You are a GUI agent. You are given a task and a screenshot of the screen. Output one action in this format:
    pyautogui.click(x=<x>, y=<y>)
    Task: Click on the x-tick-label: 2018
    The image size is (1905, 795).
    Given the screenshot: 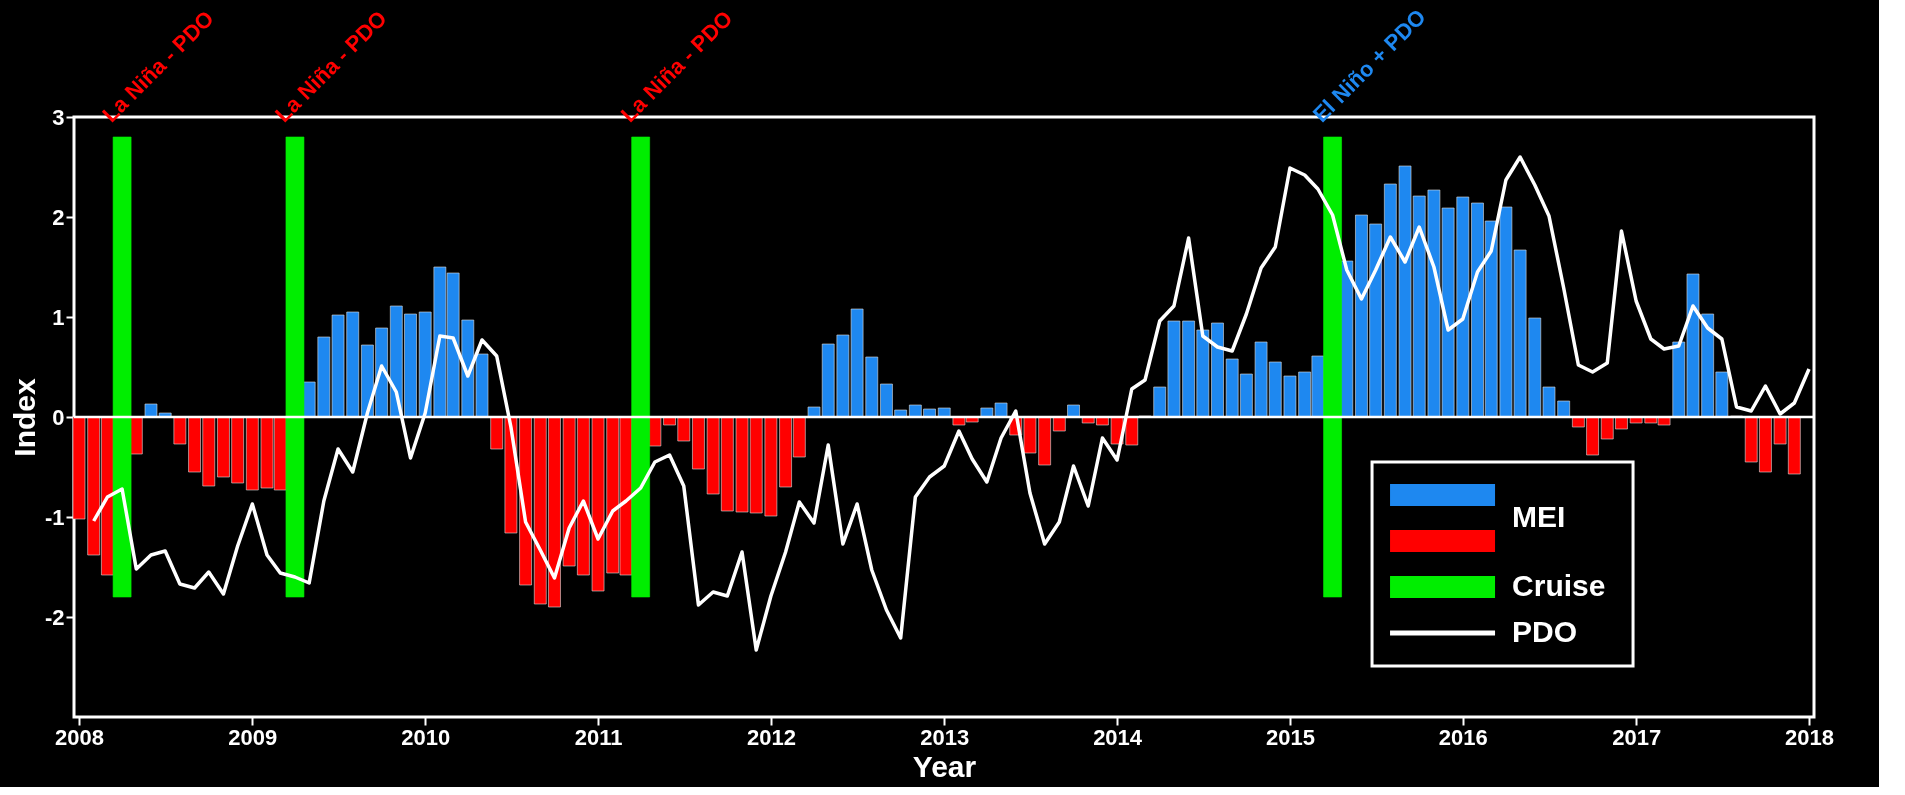 What is the action you would take?
    pyautogui.click(x=1809, y=737)
    